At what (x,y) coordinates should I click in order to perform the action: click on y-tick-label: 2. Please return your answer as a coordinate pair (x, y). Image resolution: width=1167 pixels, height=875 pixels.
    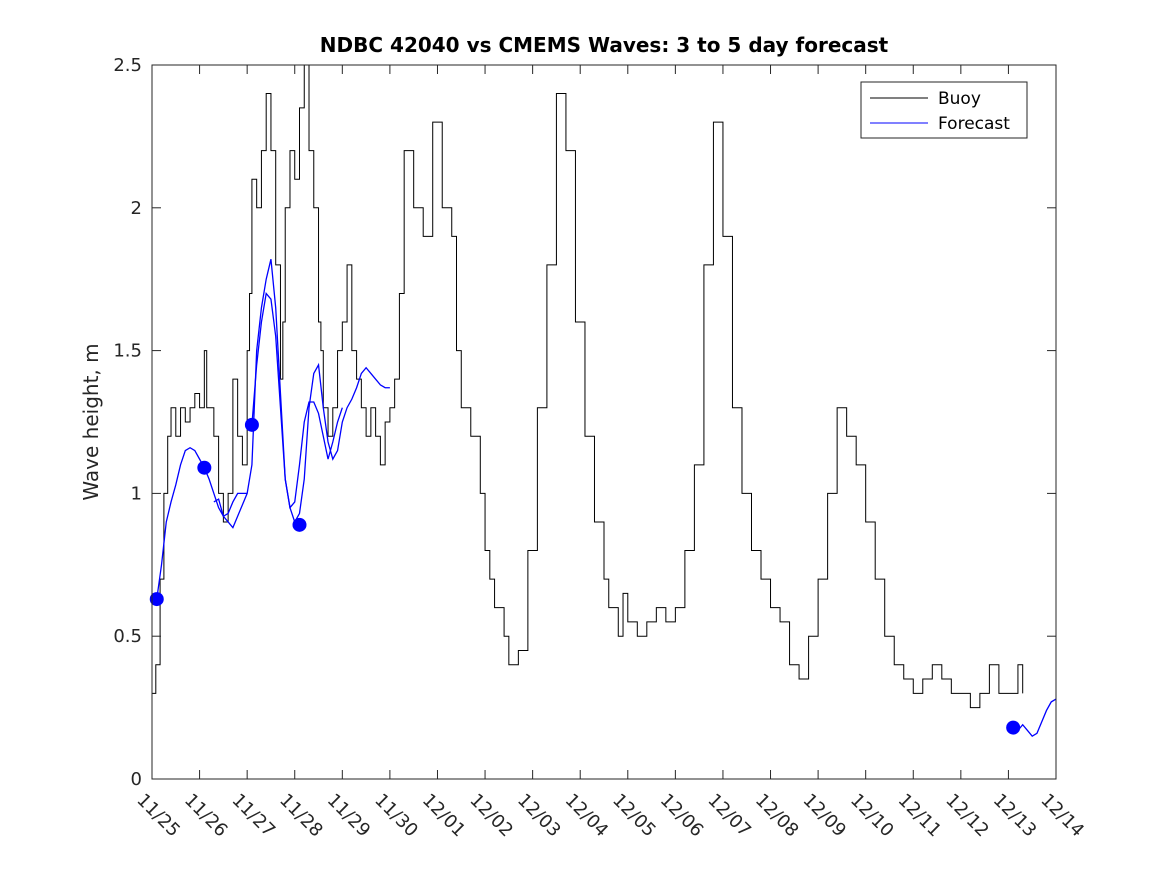
    Looking at the image, I should click on (136, 208).